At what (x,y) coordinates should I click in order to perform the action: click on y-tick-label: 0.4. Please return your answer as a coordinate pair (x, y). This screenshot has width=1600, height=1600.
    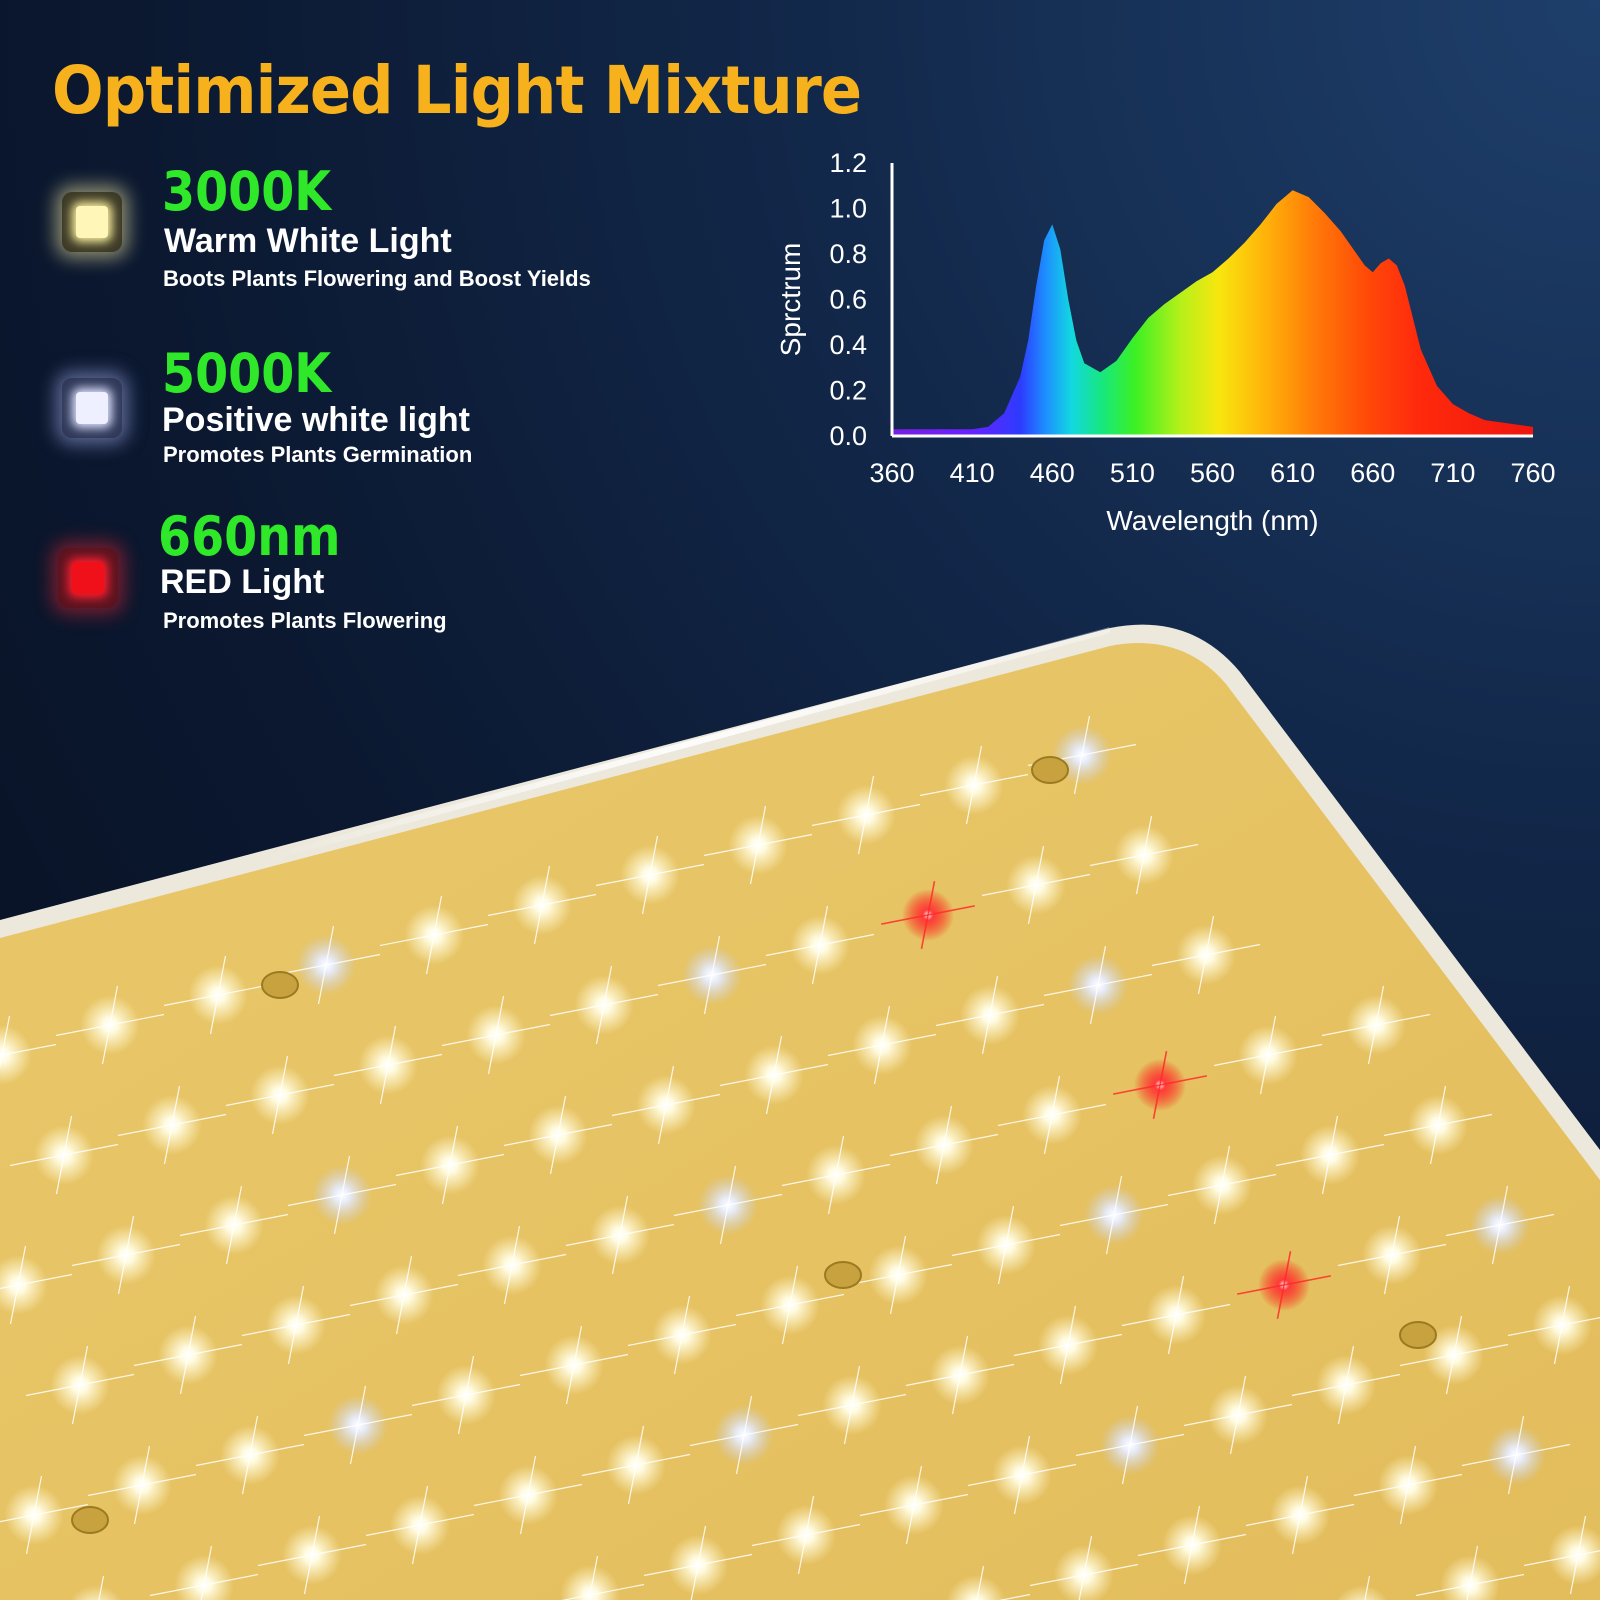
    Looking at the image, I should click on (848, 345).